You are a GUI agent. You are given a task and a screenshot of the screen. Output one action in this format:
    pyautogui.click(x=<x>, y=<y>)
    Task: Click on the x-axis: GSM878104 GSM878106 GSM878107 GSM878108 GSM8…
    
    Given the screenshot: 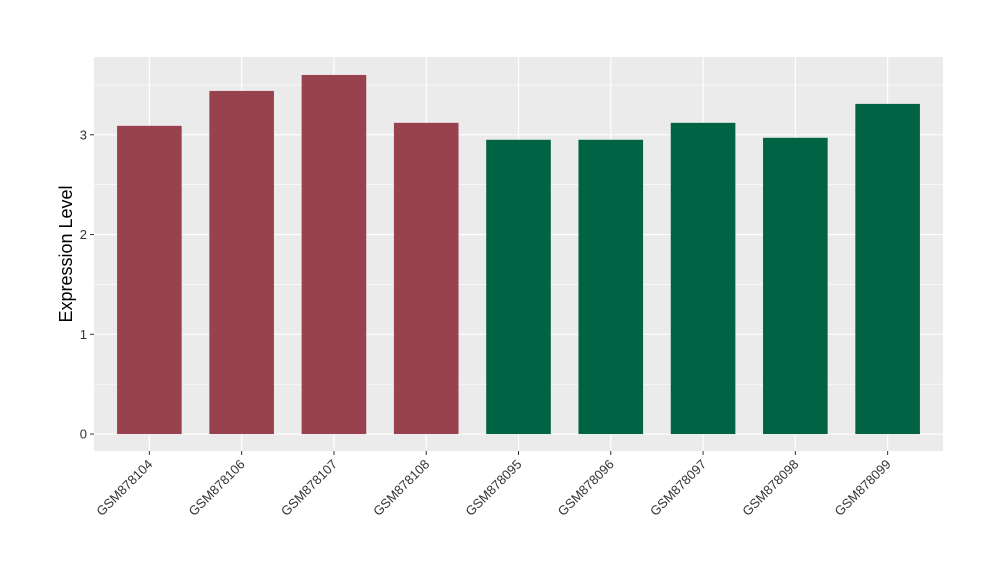 What is the action you would take?
    pyautogui.click(x=493, y=485)
    